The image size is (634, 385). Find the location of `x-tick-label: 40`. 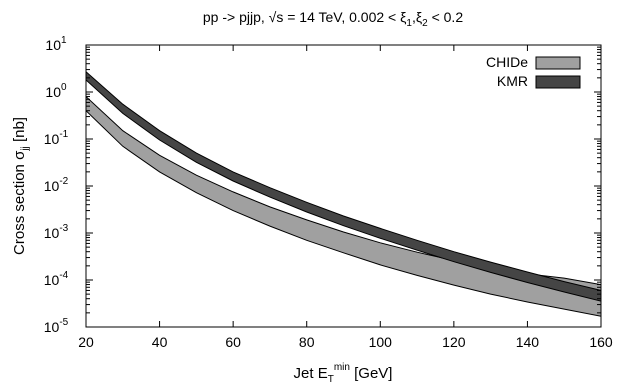

x-tick-label: 40 is located at coordinates (160, 342).